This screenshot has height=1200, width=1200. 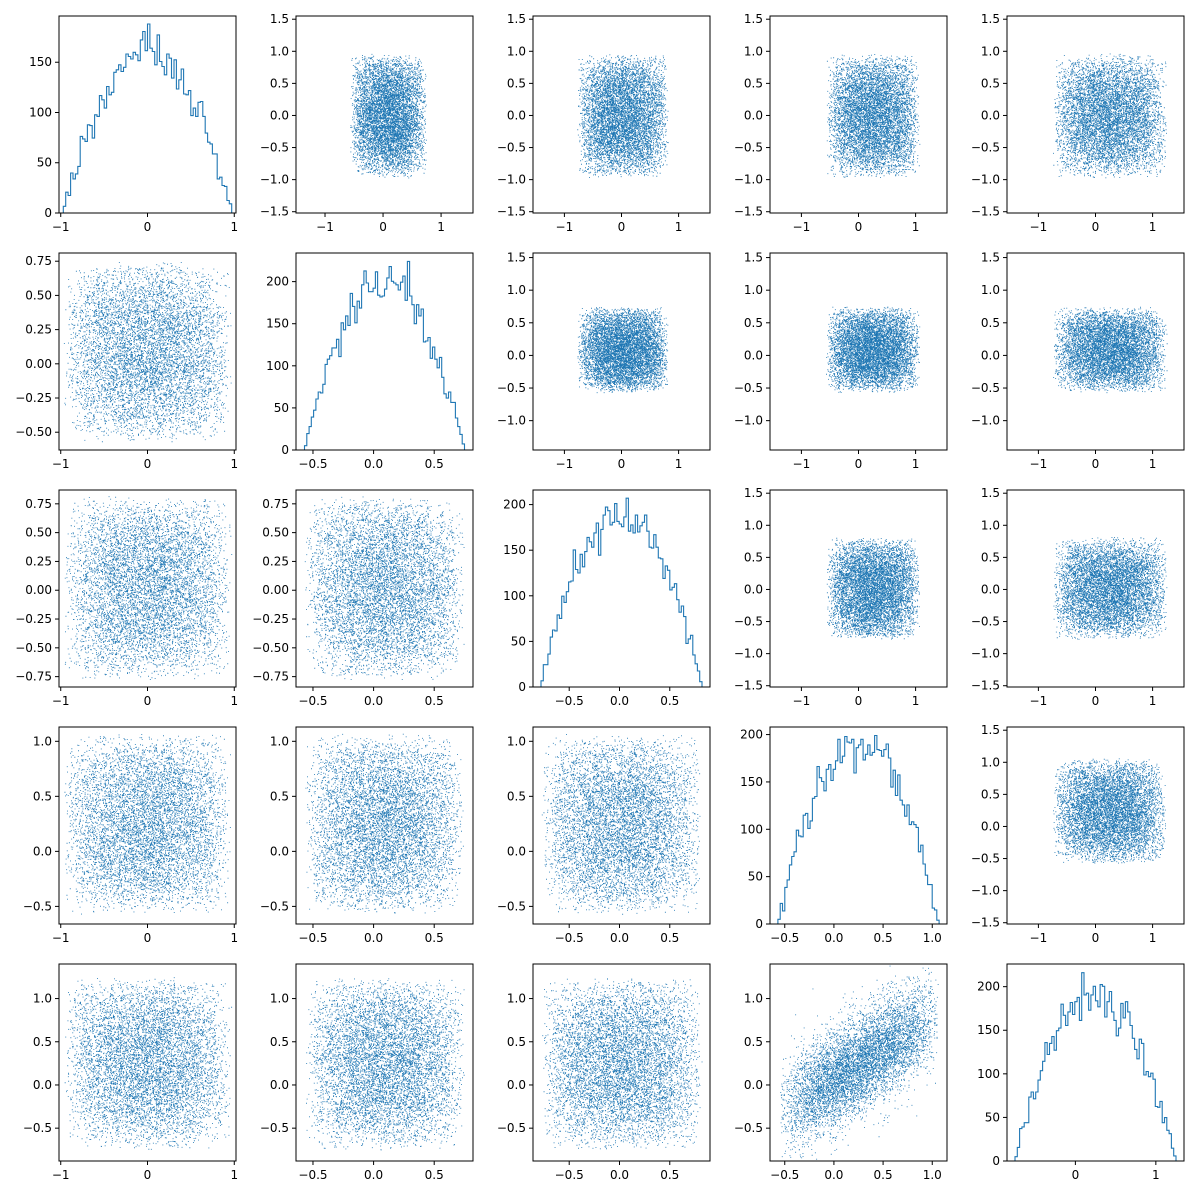 What do you see at coordinates (33, 677) in the screenshot?
I see `y-tick-label: −0.75` at bounding box center [33, 677].